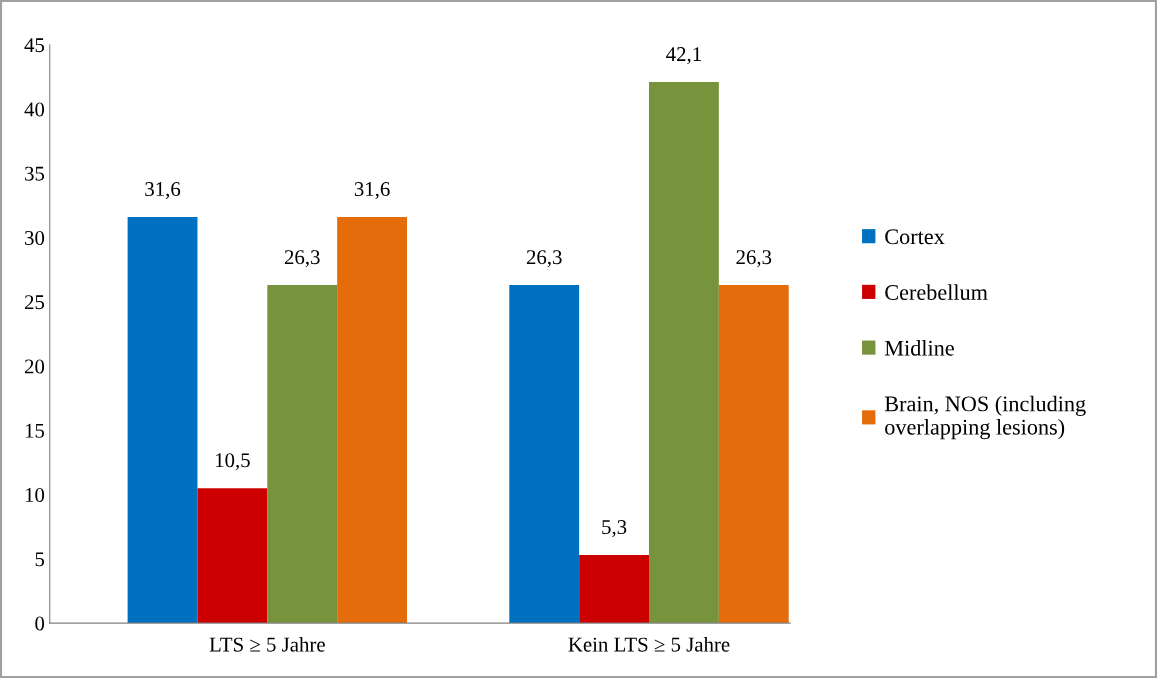 Image resolution: width=1157 pixels, height=678 pixels. What do you see at coordinates (34, 302) in the screenshot?
I see `y-tick-label: 25` at bounding box center [34, 302].